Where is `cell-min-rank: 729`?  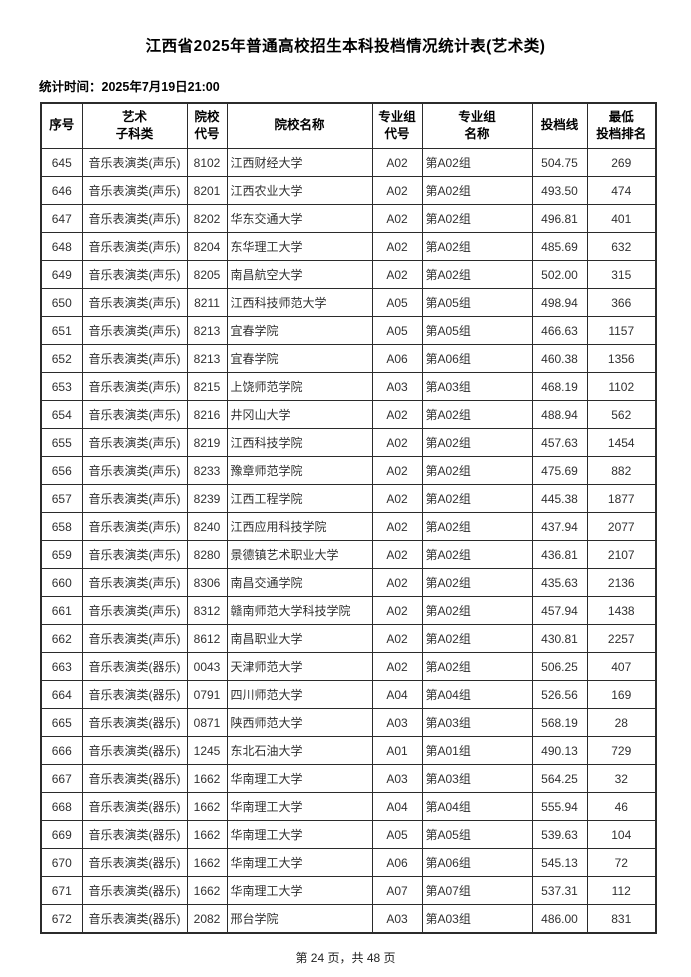
cell-min-rank: 729 is located at coordinates (621, 750).